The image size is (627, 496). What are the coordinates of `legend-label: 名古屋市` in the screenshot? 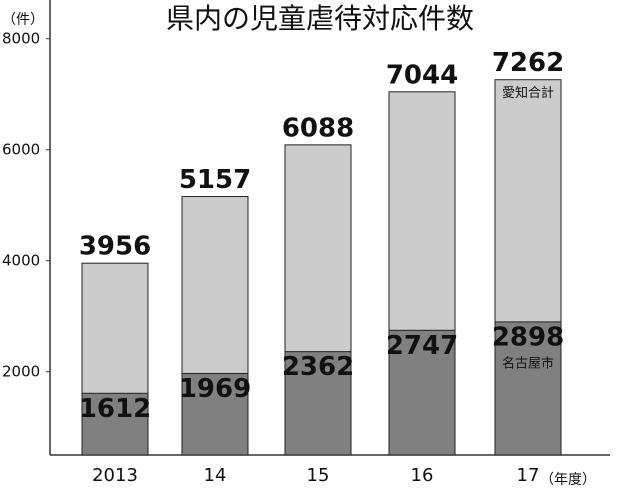 It's located at (528, 363).